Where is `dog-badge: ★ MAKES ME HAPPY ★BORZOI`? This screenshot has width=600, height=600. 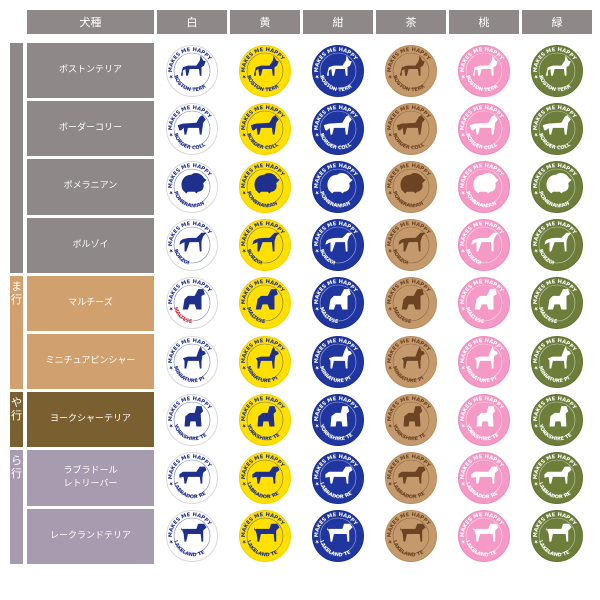
dog-badge: ★ MAKES ME HAPPY ★BORZOI is located at coordinates (411, 245).